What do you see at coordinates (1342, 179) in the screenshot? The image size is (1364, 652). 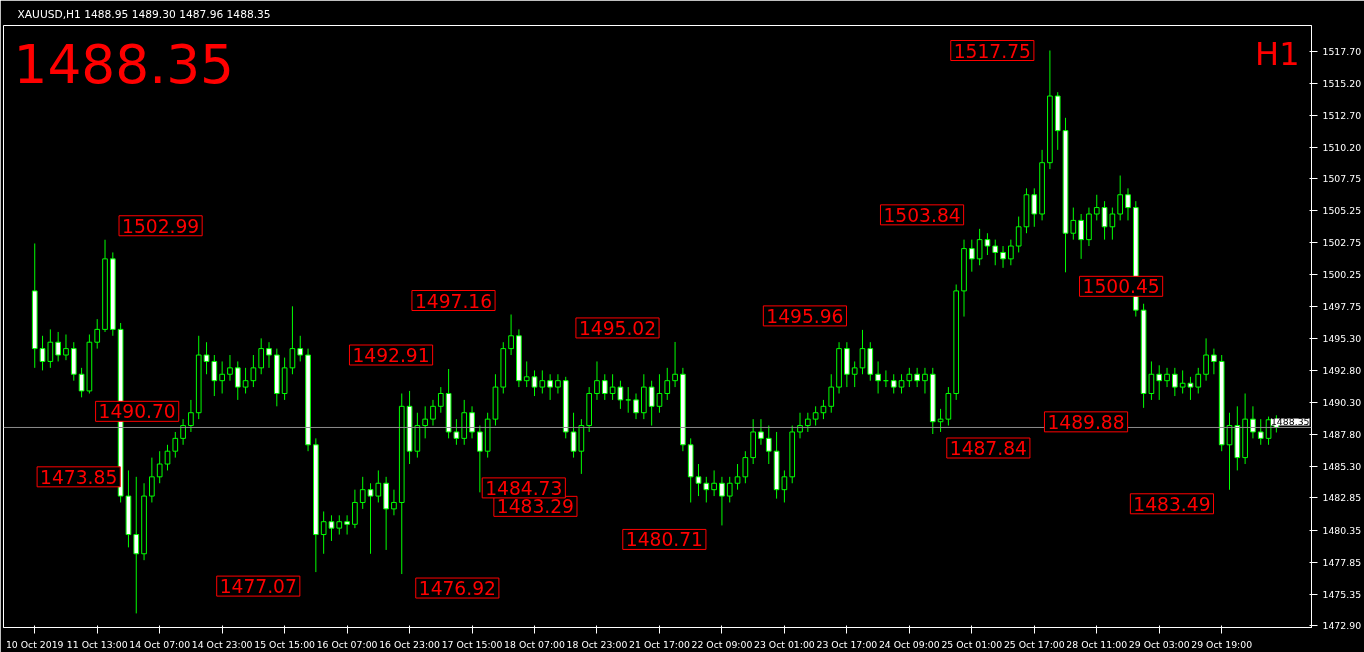 I see `y-tick-label: 1507.75` at bounding box center [1342, 179].